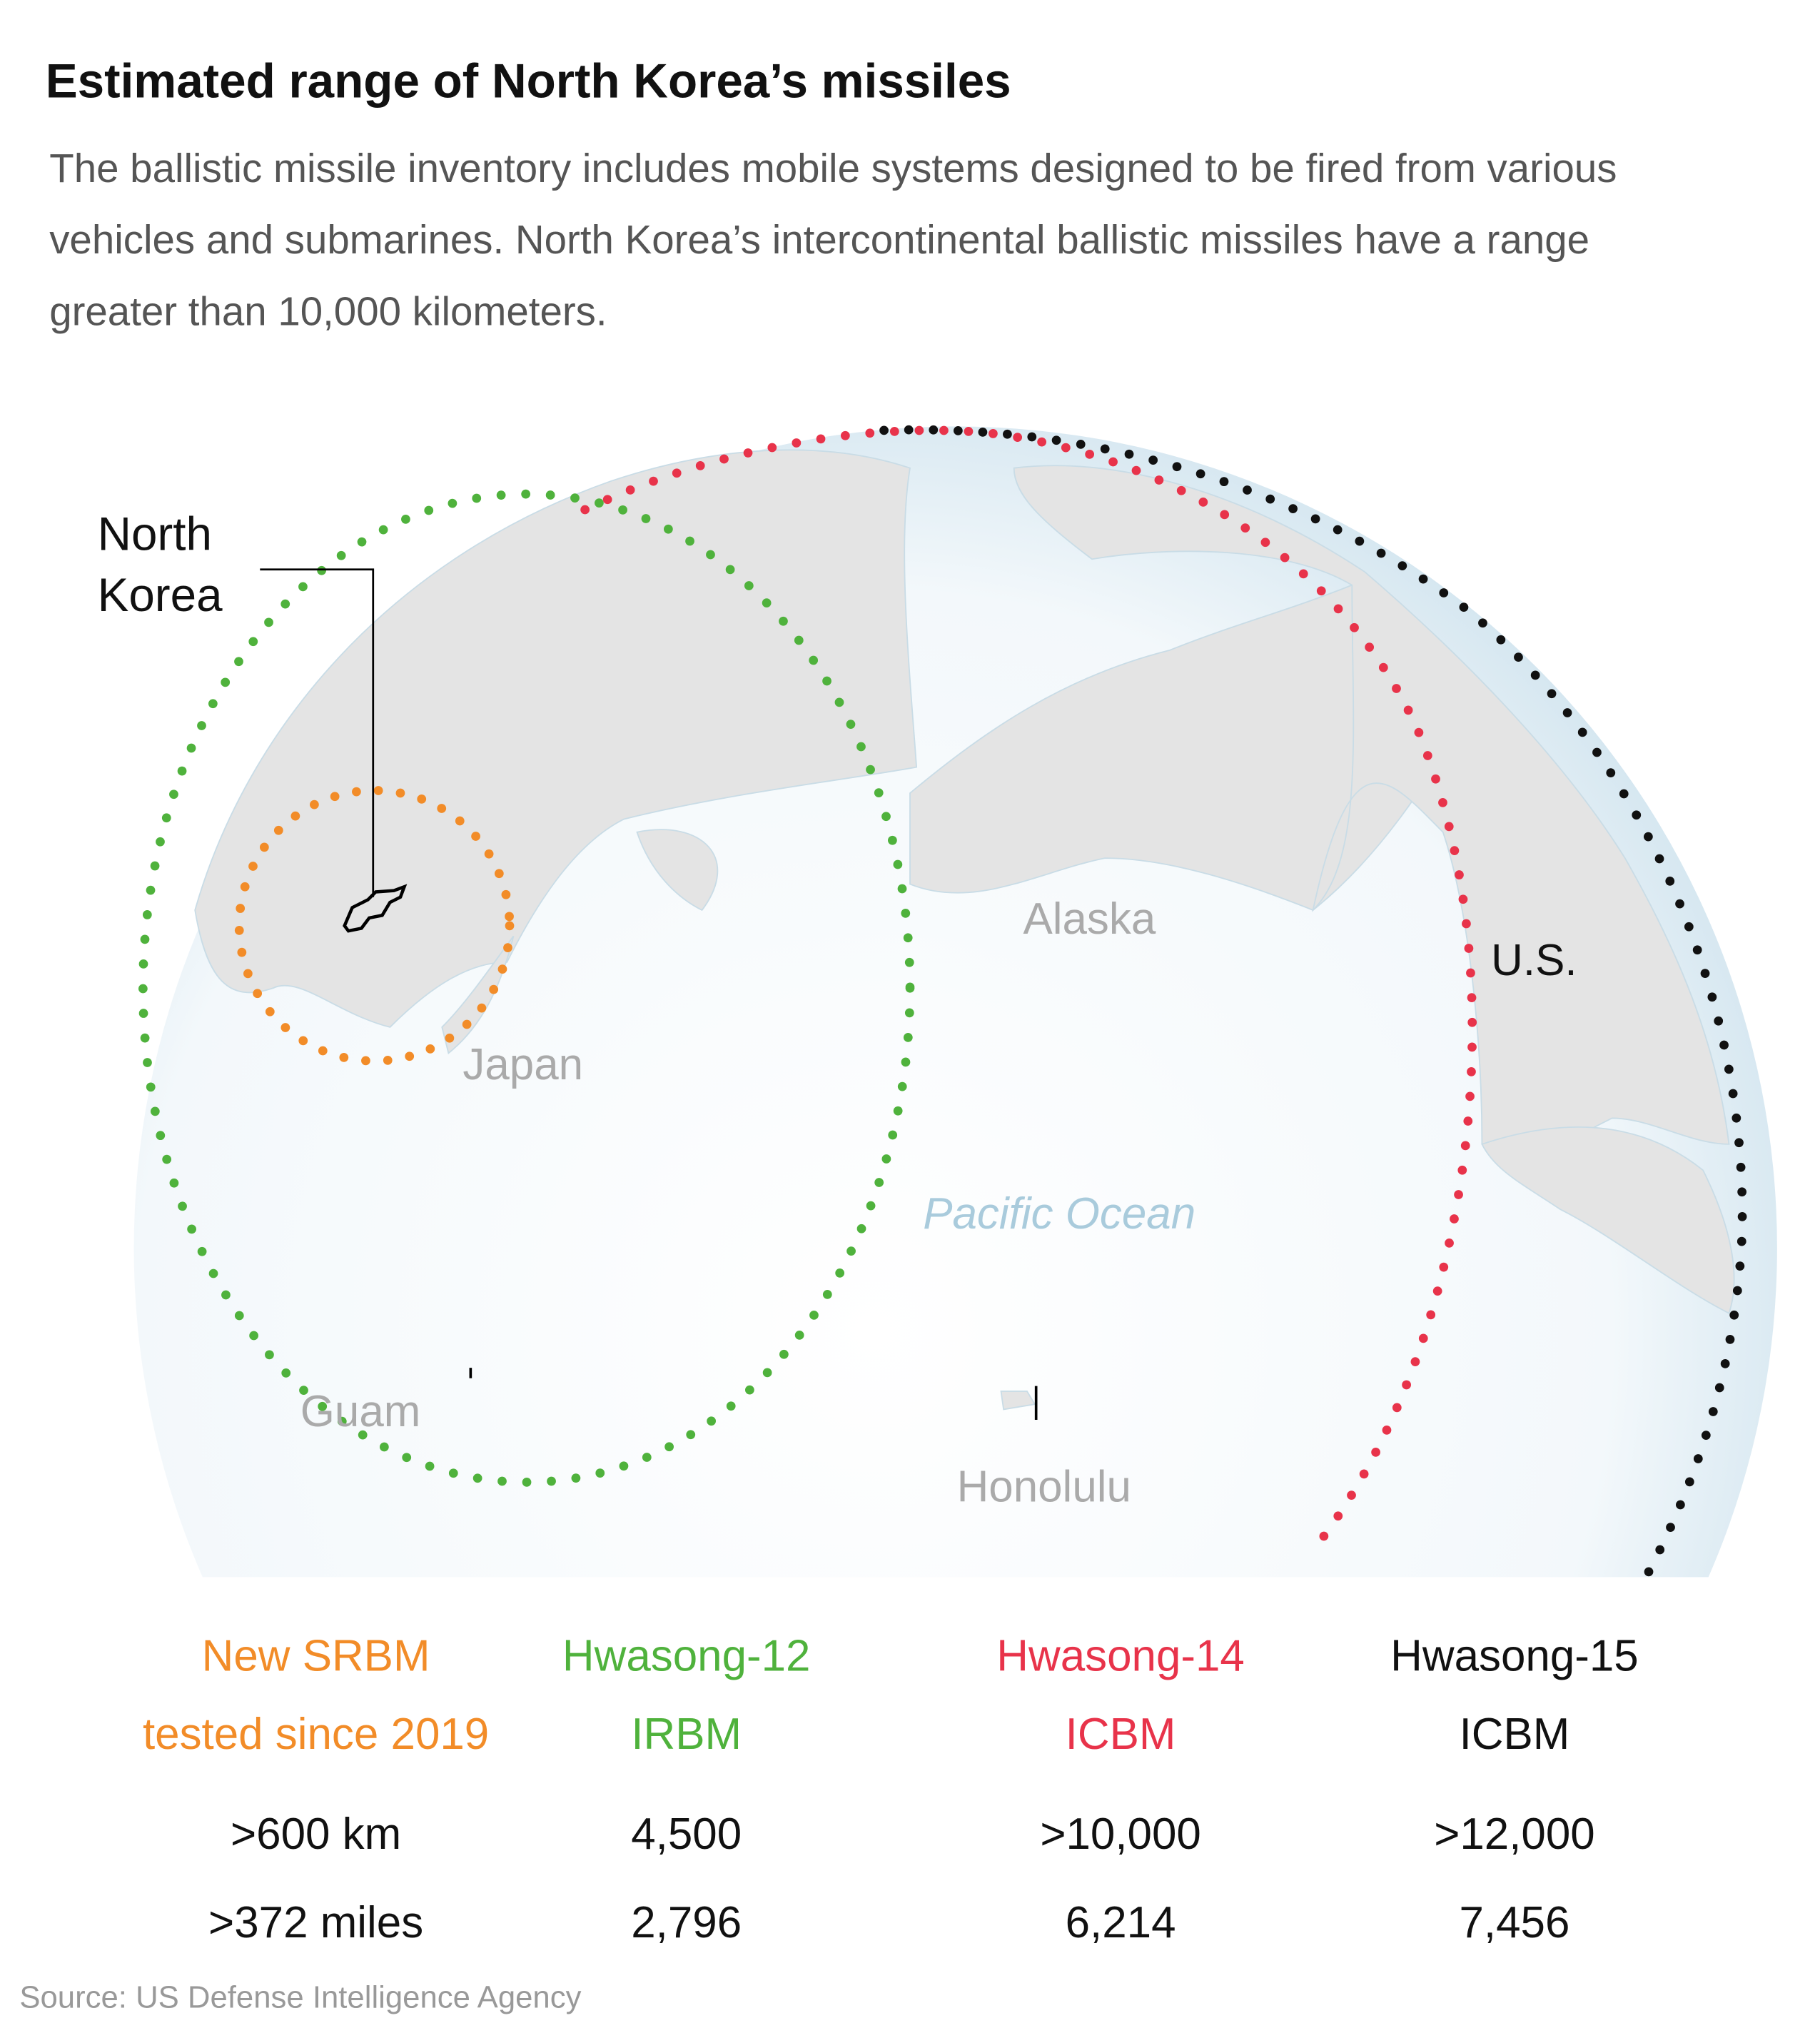  Describe the element at coordinates (1515, 1922) in the screenshot. I see `legend-miles: 7,456` at that location.